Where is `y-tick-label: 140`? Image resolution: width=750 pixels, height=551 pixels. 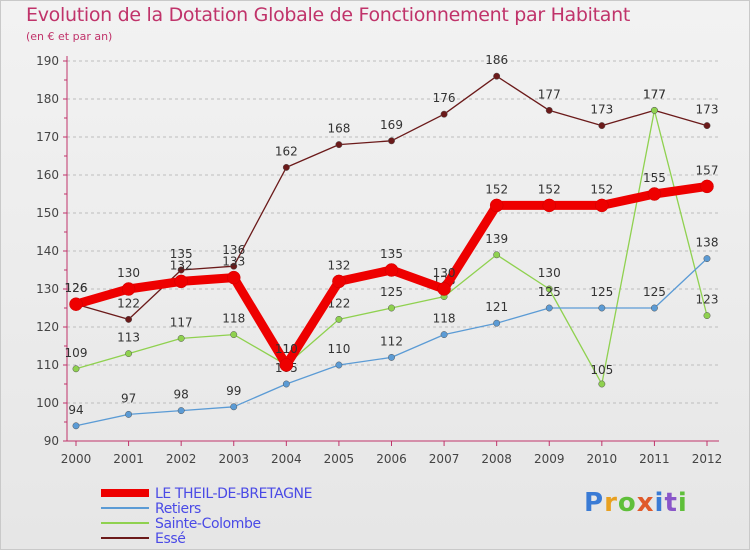 y-tick-label: 140 is located at coordinates (47, 251).